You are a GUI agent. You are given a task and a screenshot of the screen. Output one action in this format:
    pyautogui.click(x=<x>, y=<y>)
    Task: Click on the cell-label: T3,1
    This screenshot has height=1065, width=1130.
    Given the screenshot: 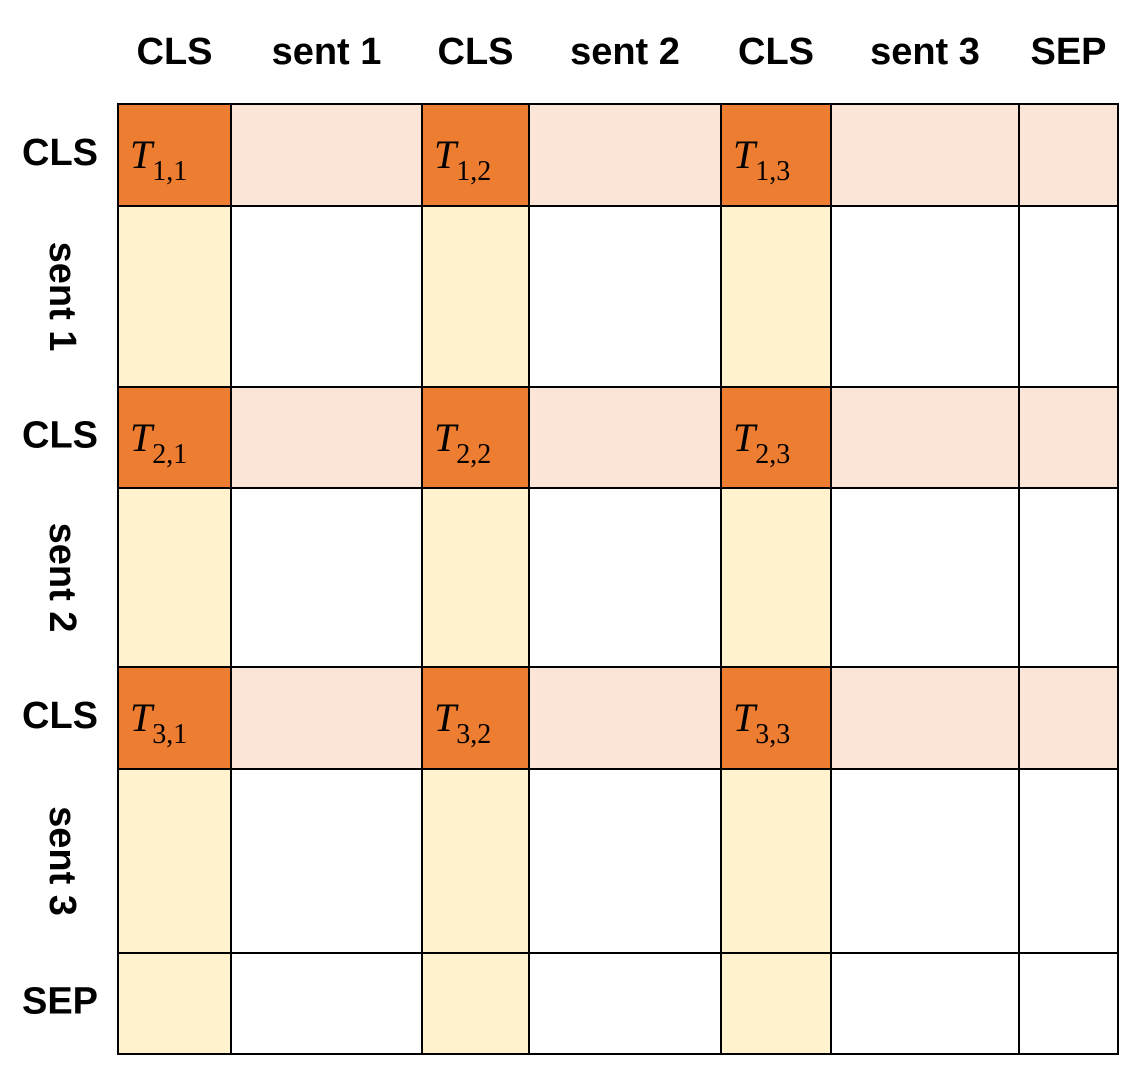 What is the action you would take?
    pyautogui.click(x=158, y=722)
    